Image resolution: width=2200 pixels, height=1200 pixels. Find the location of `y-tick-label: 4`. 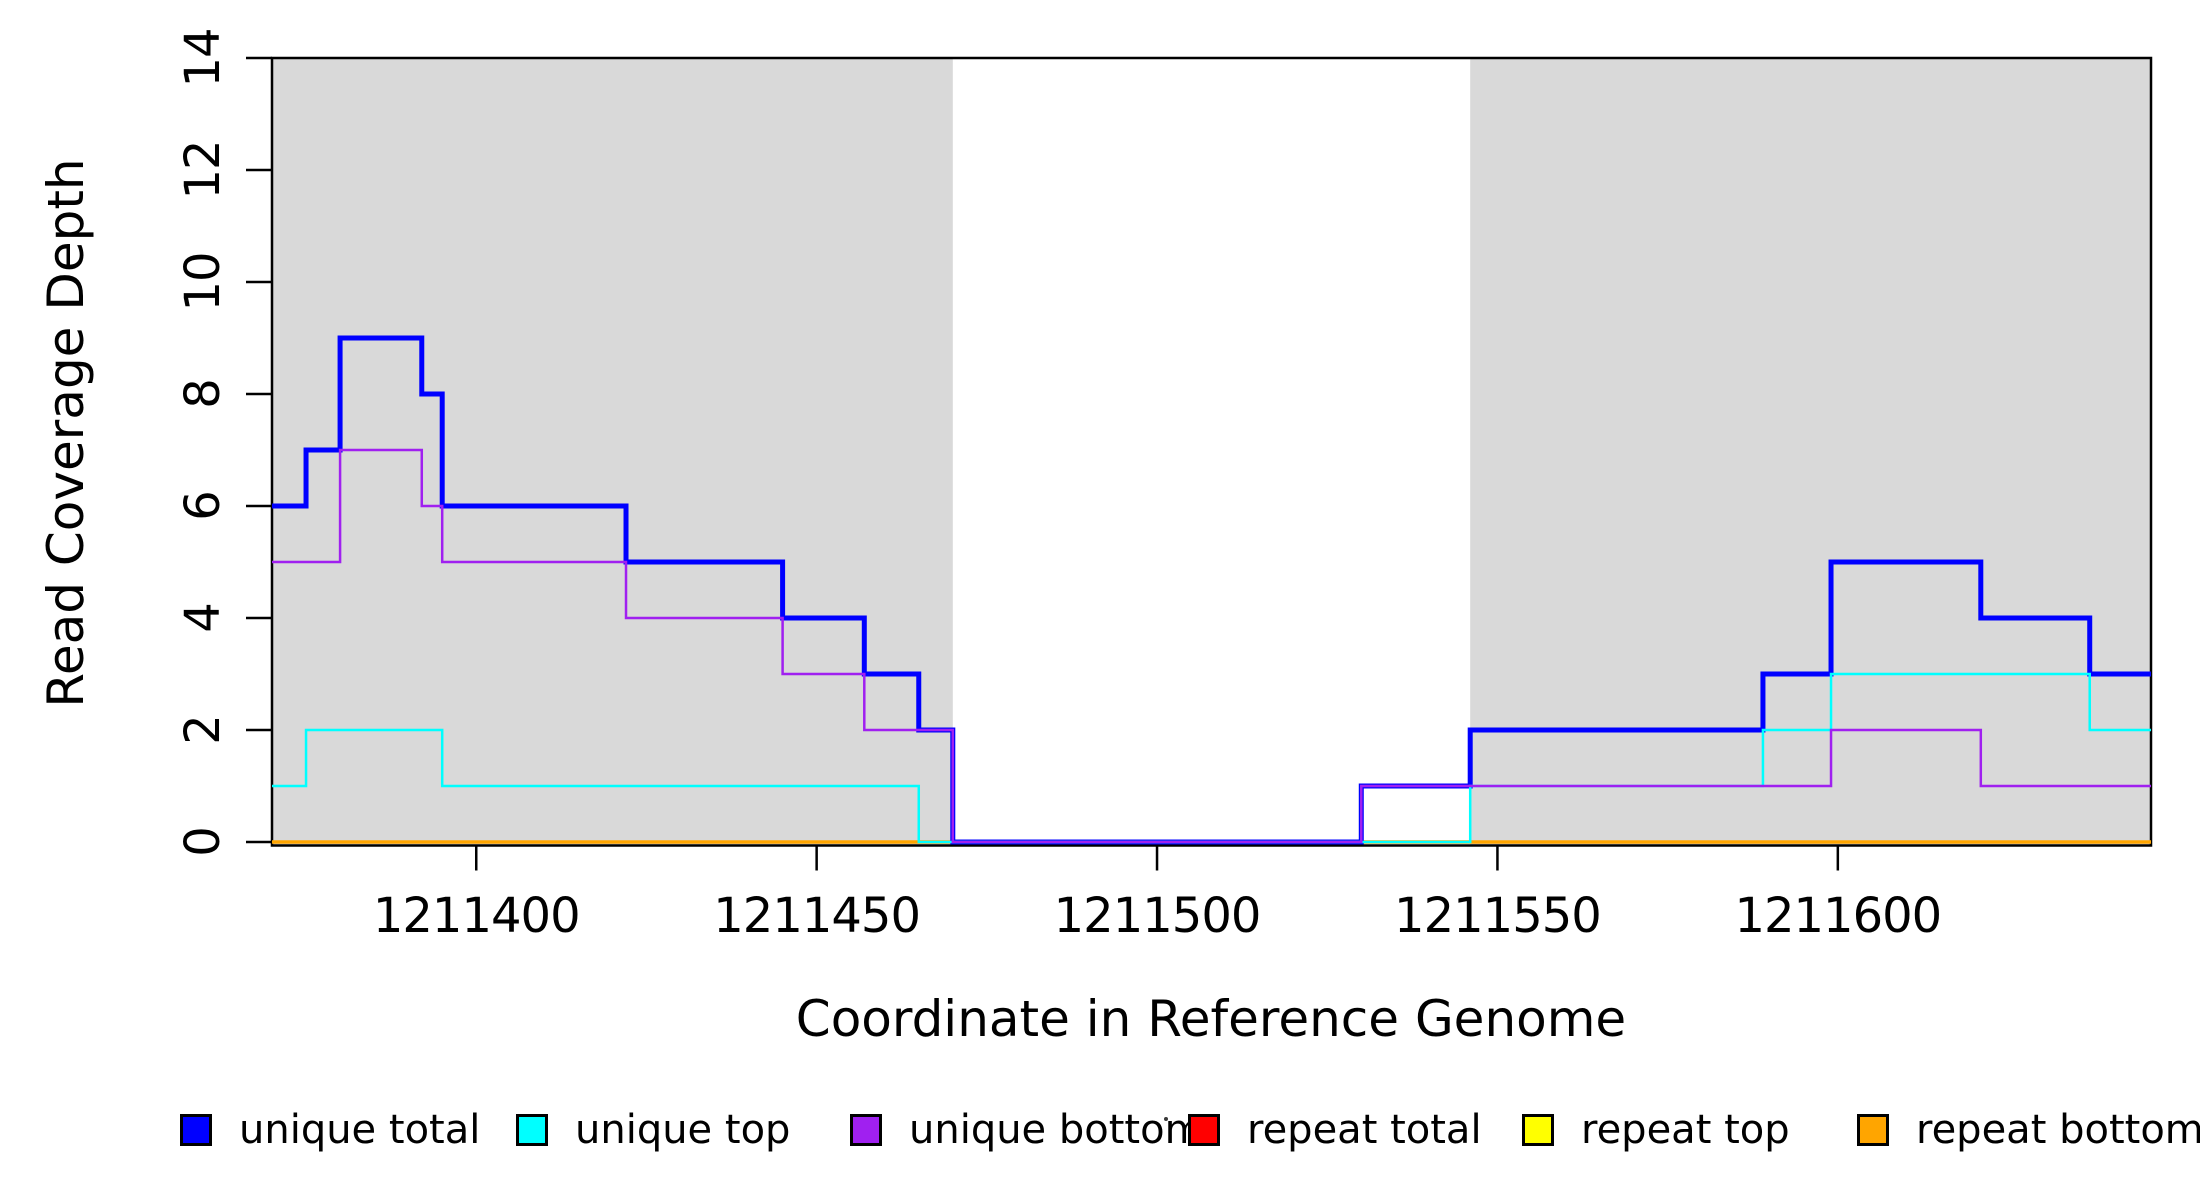

y-tick-label: 4 is located at coordinates (203, 618).